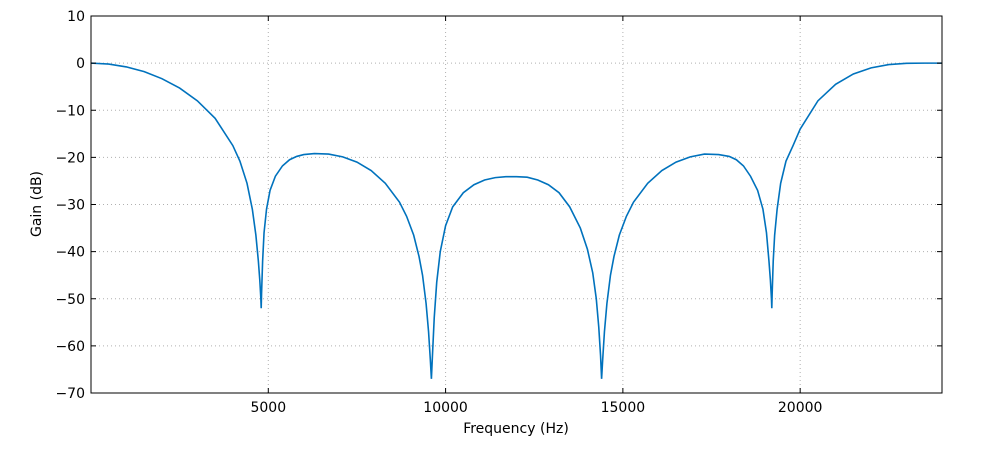 The width and height of the screenshot is (1001, 449). I want to click on y-tick-label: −40, so click(70, 253).